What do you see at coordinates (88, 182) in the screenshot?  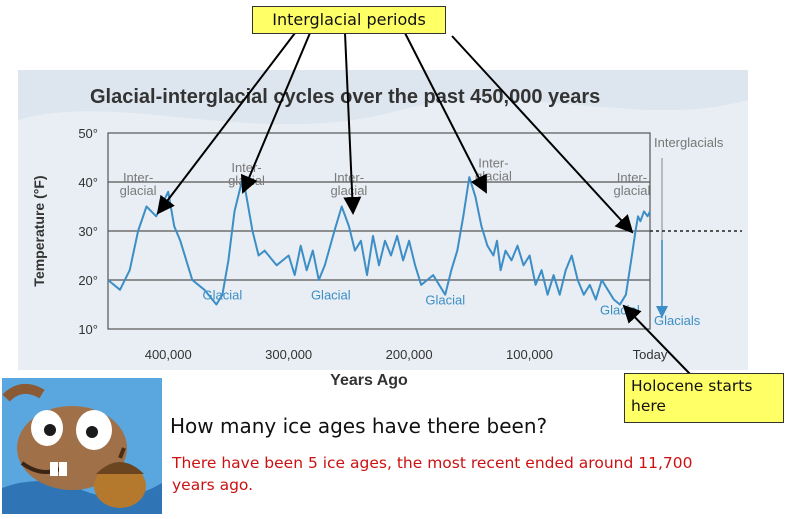 I see `y-tick-label: 40°` at bounding box center [88, 182].